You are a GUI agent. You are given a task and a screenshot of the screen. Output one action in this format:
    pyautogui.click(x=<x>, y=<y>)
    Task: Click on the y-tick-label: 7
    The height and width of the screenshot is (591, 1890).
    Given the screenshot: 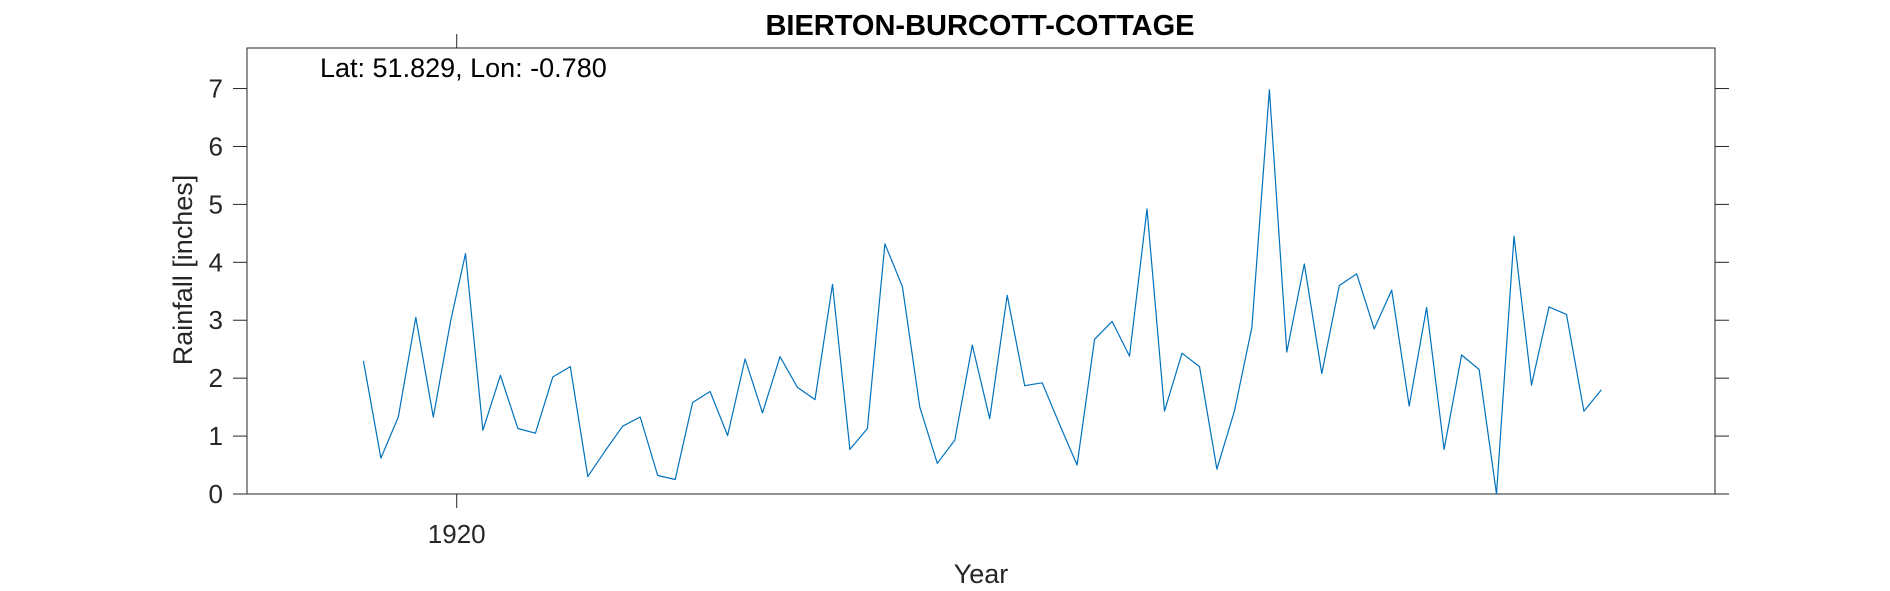 What is the action you would take?
    pyautogui.click(x=216, y=89)
    